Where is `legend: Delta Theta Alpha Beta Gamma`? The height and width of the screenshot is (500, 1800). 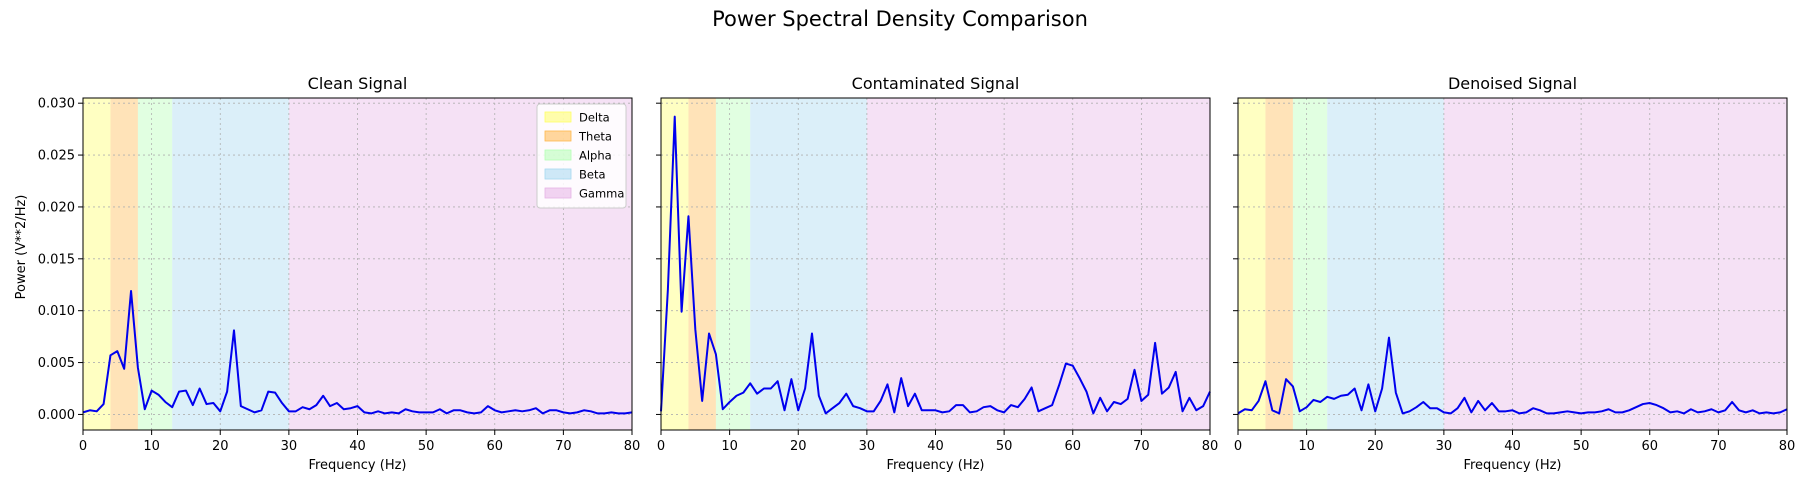 legend: Delta Theta Alpha Beta Gamma is located at coordinates (581, 156).